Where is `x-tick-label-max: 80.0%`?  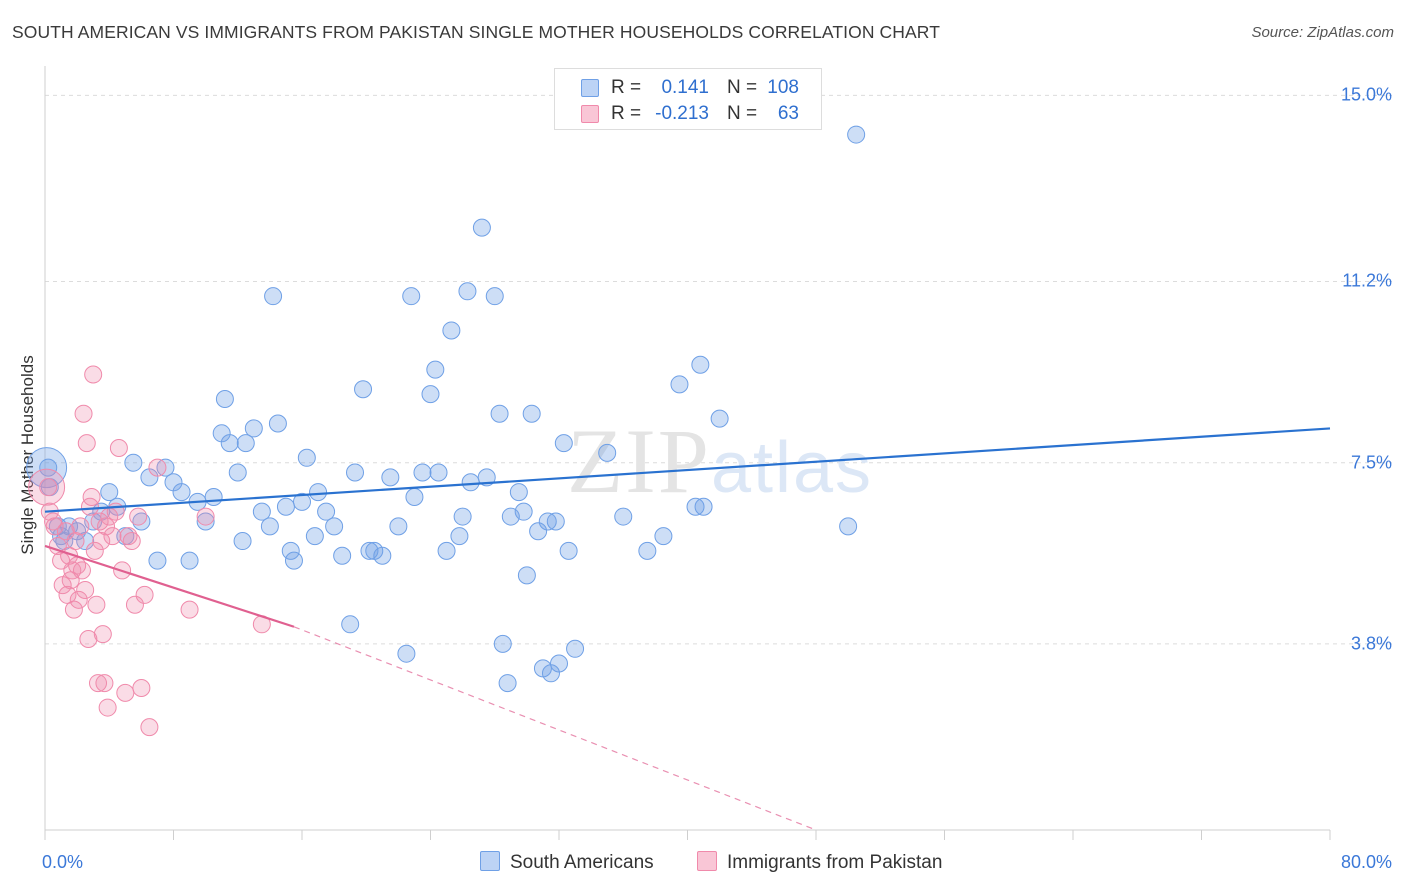
x-tick-label-max: 80.0% is located at coordinates (1366, 862).